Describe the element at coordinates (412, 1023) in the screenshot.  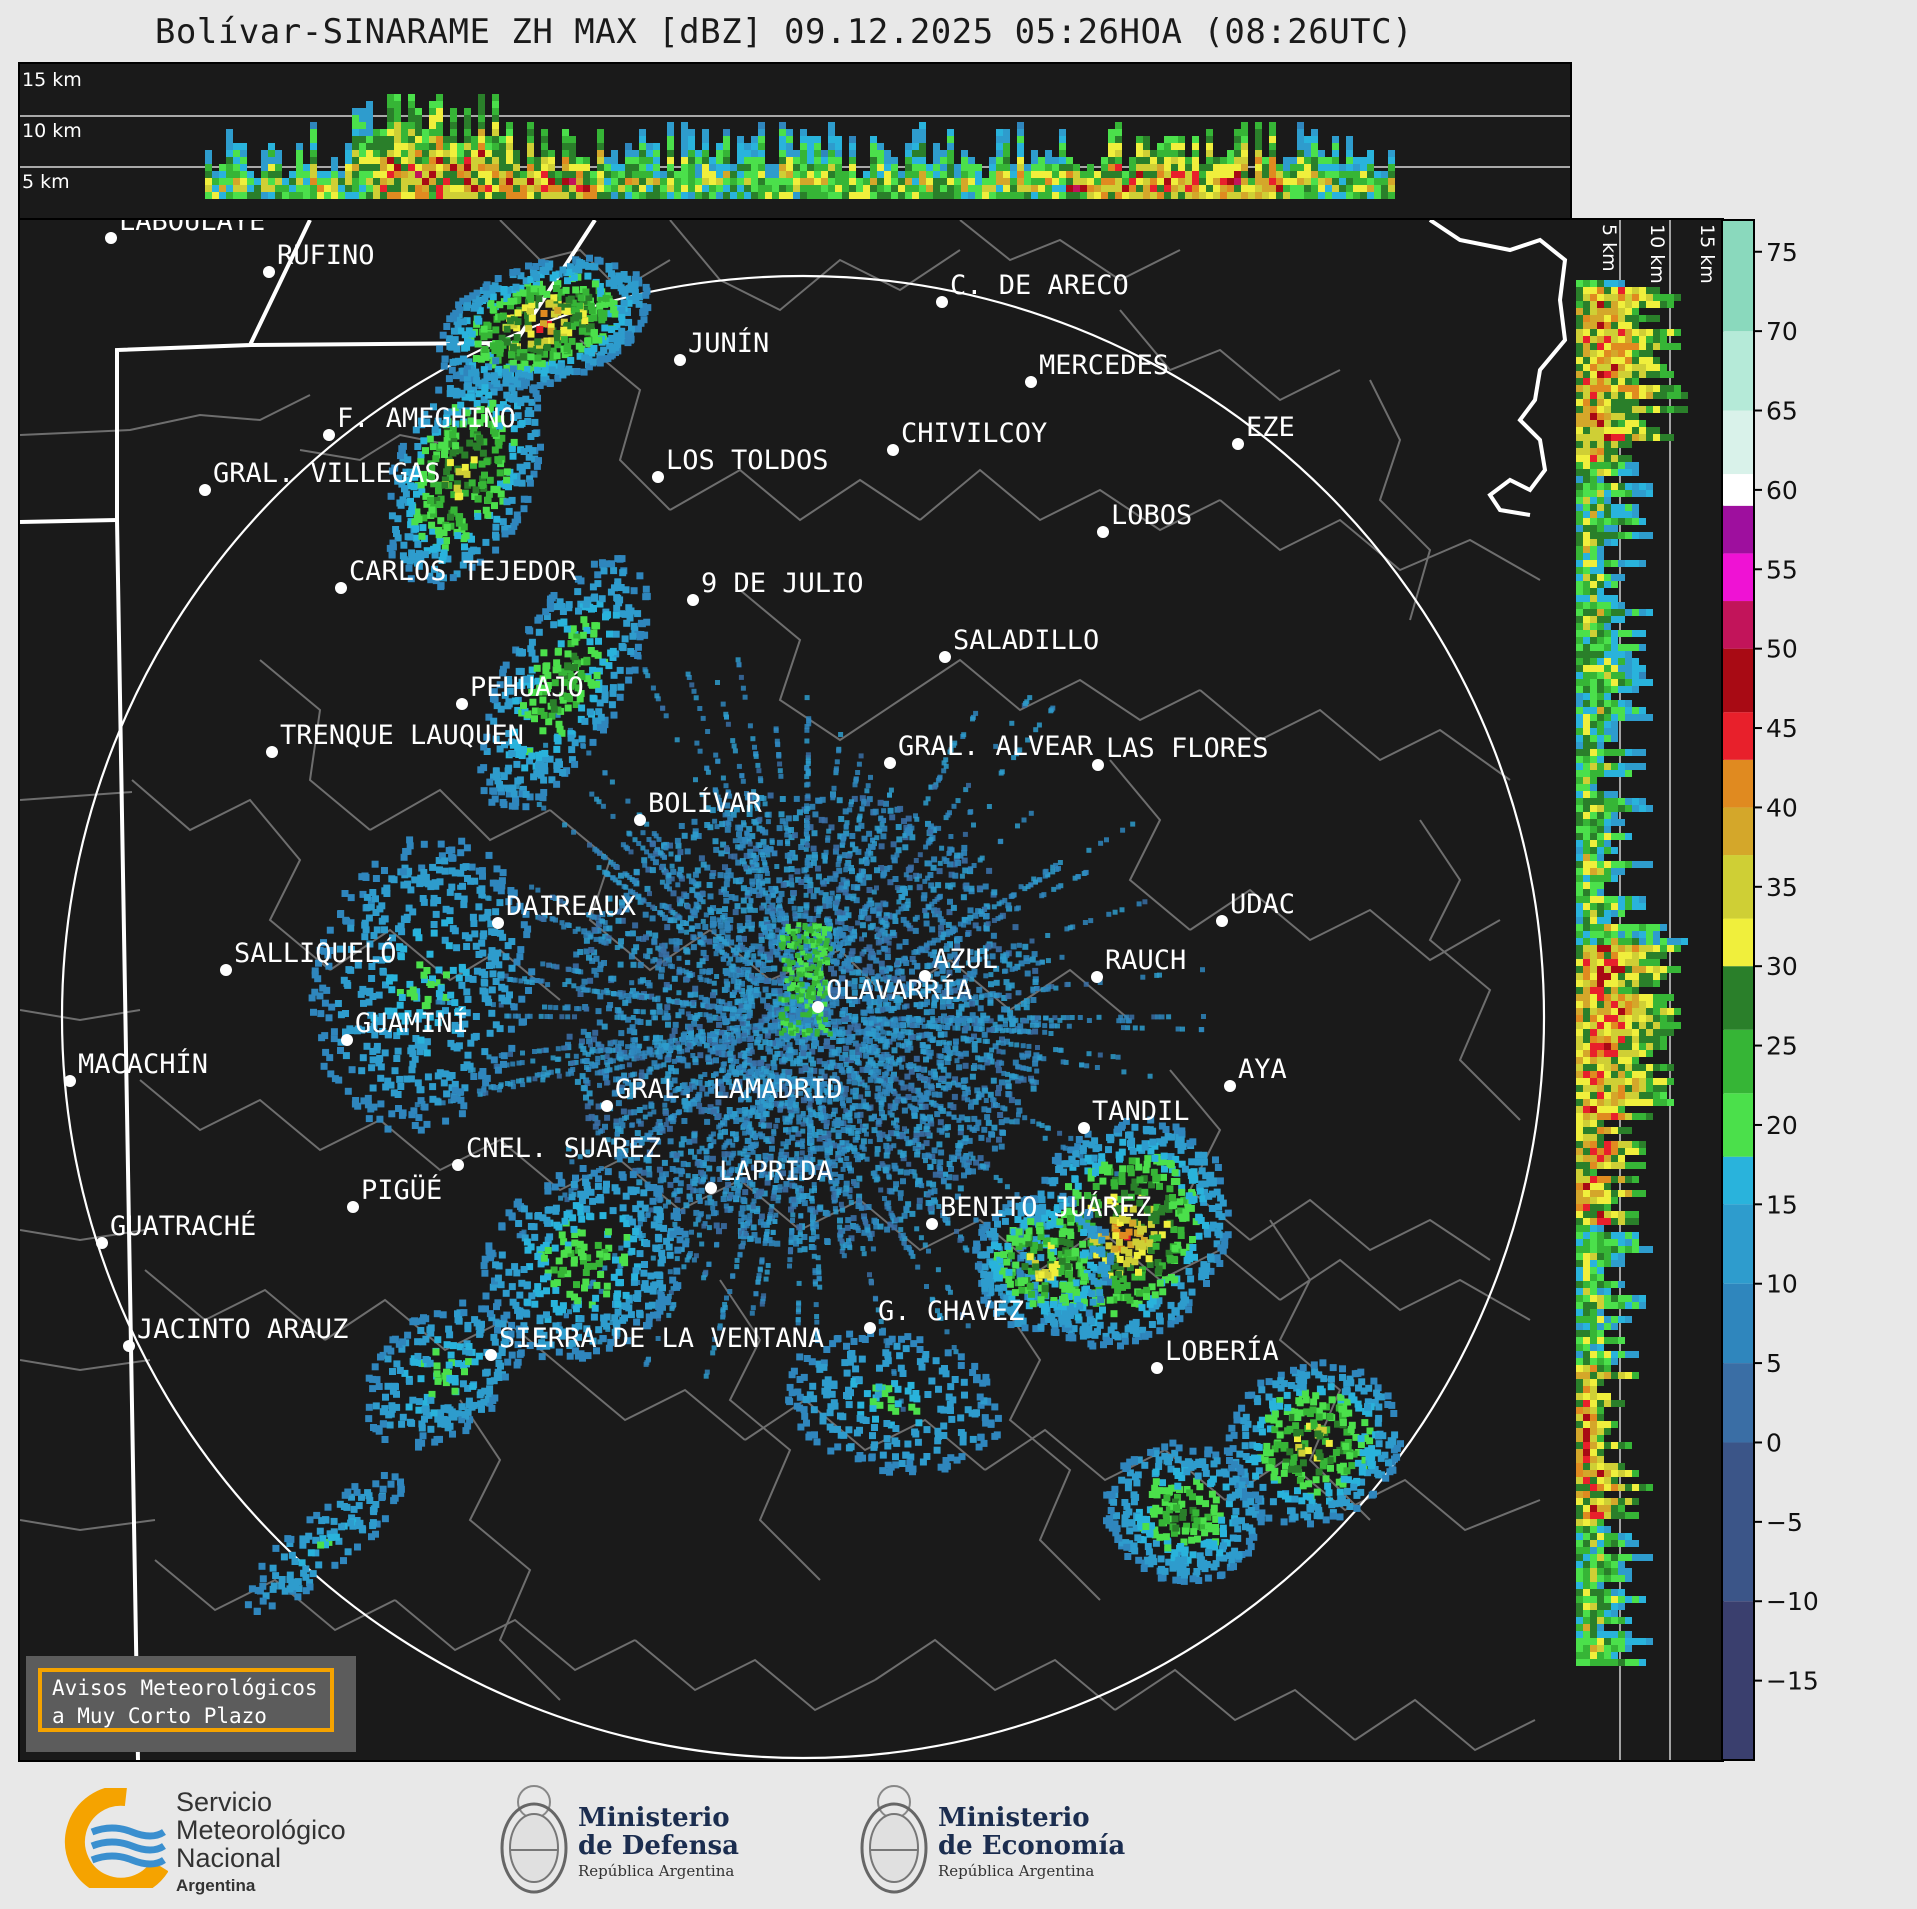
I see `city-label: GUAMINÍ` at that location.